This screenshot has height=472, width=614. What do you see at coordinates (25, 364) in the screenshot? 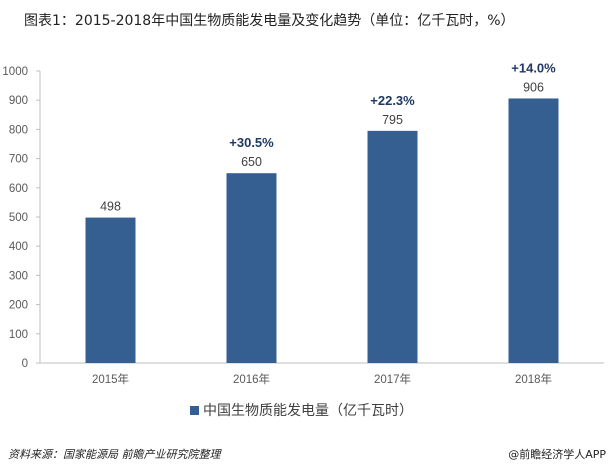
I see `y-tick-label: 0` at bounding box center [25, 364].